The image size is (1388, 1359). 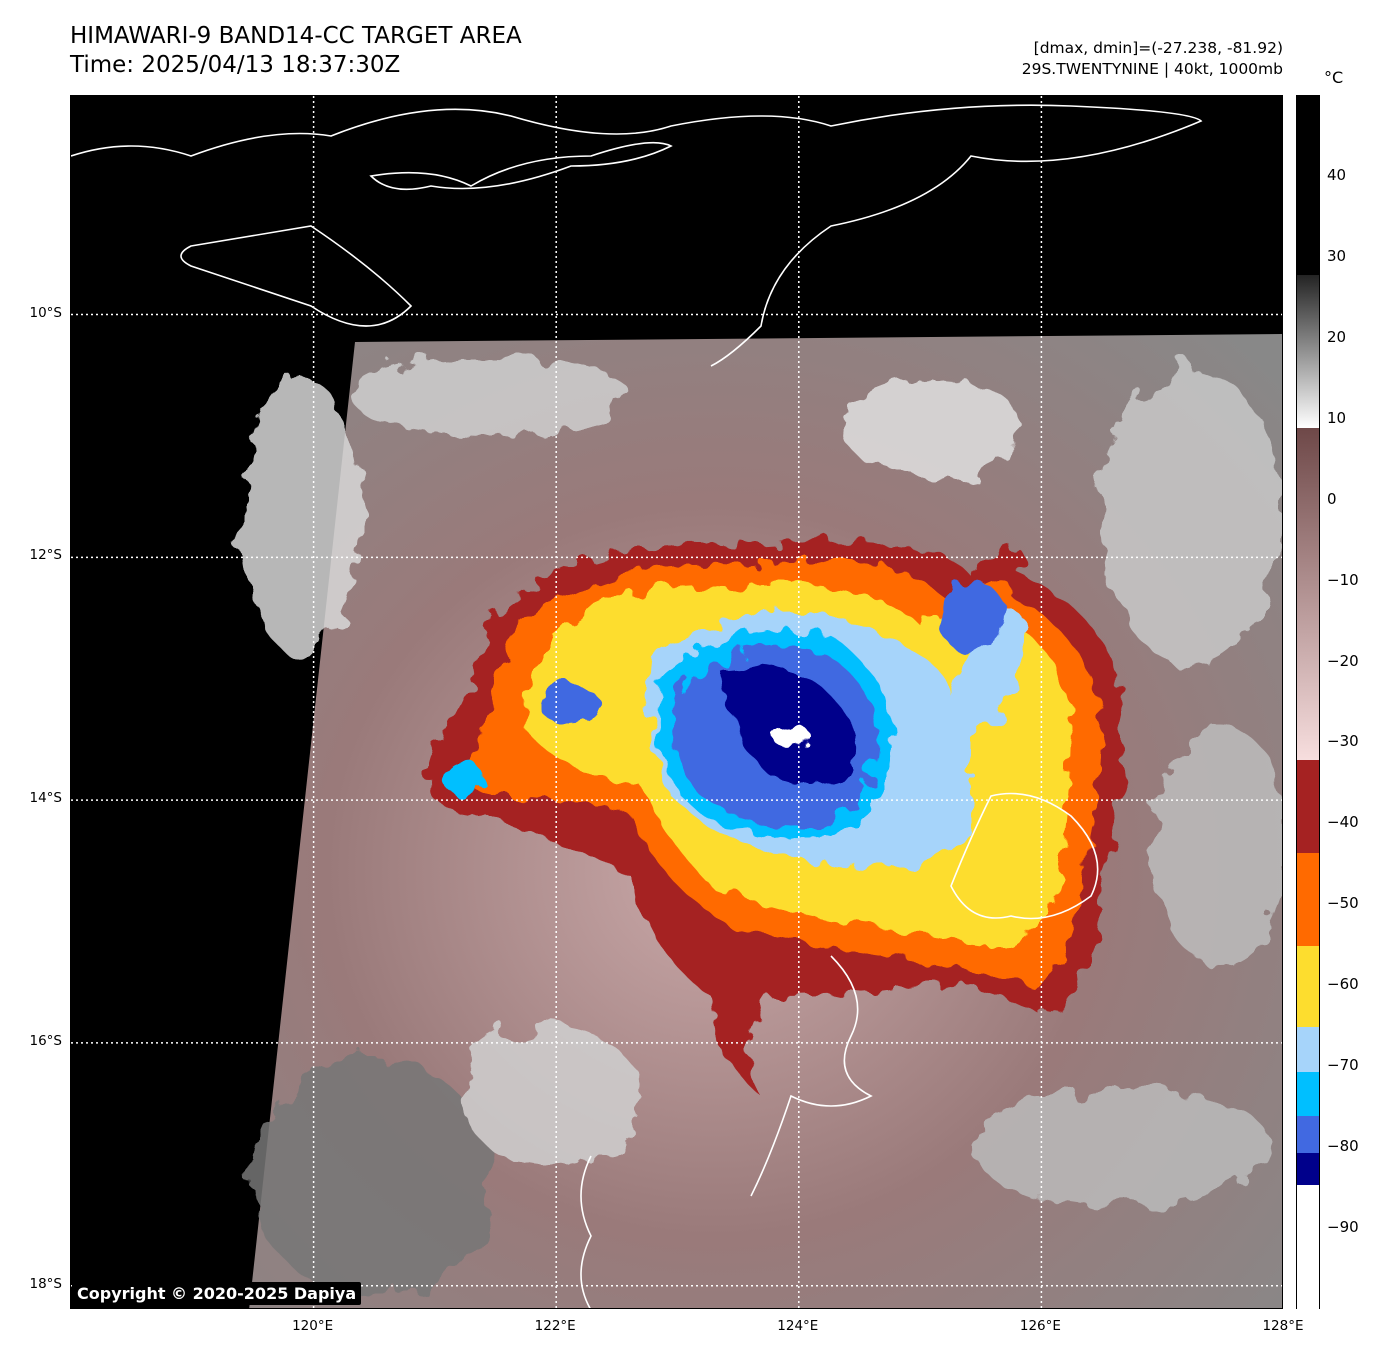 What do you see at coordinates (1337, 417) in the screenshot?
I see `colorbar-tick-label: 10` at bounding box center [1337, 417].